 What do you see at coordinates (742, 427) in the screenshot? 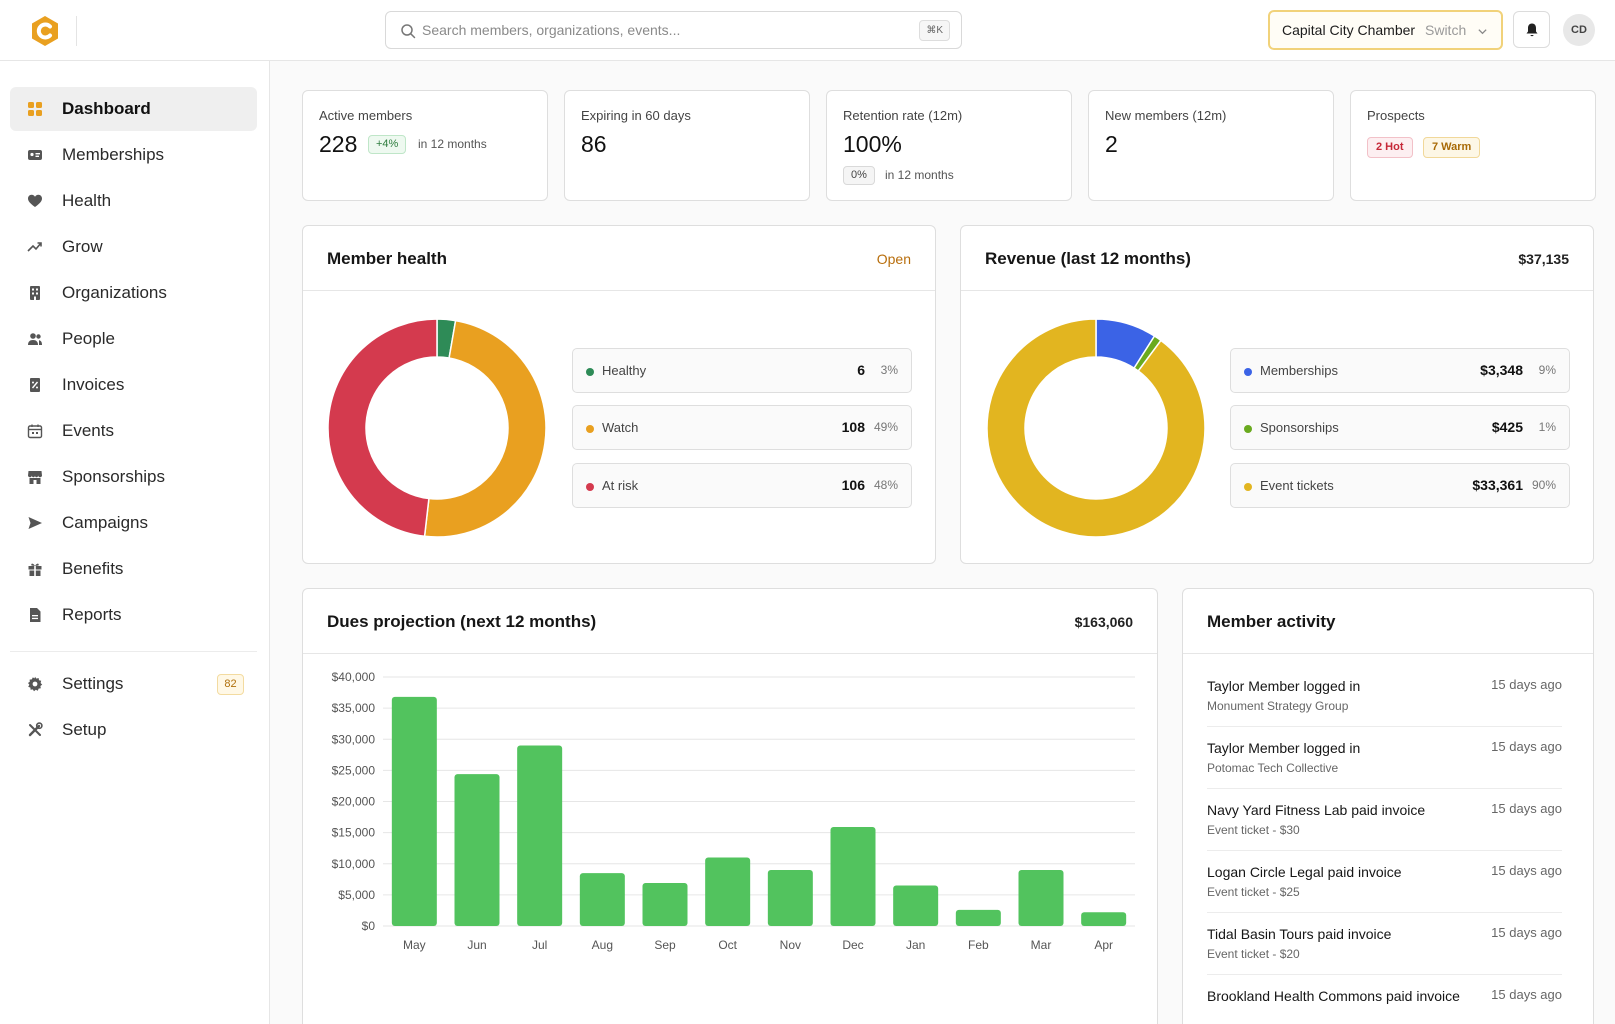
I see `legend-row-watch: Watch 108 49%` at bounding box center [742, 427].